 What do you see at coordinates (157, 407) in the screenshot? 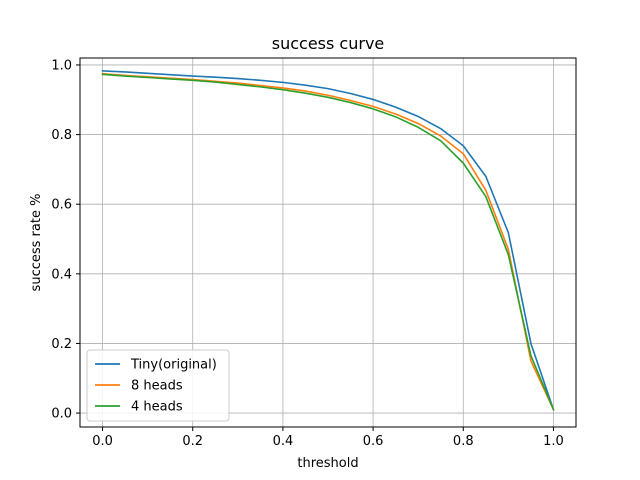
I see `legend-label: 4 heads` at bounding box center [157, 407].